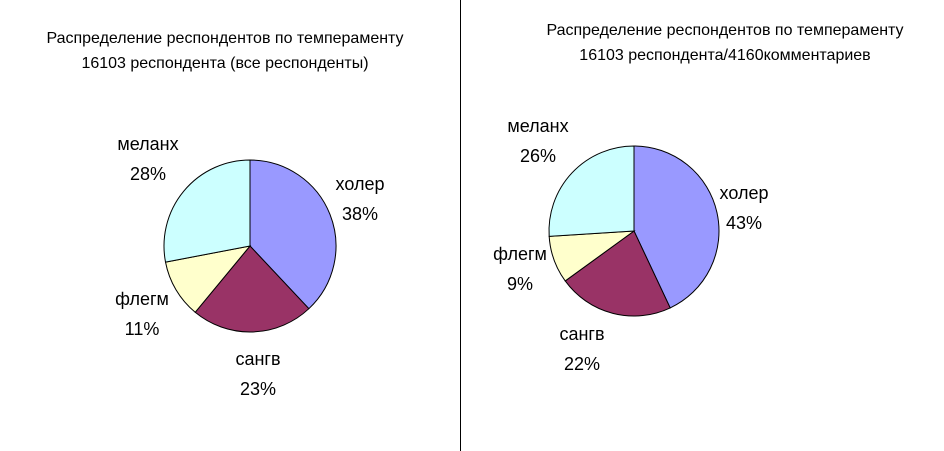 This screenshot has height=451, width=944. What do you see at coordinates (148, 174) in the screenshot?
I see `chart-1-slice-4-value: 28%` at bounding box center [148, 174].